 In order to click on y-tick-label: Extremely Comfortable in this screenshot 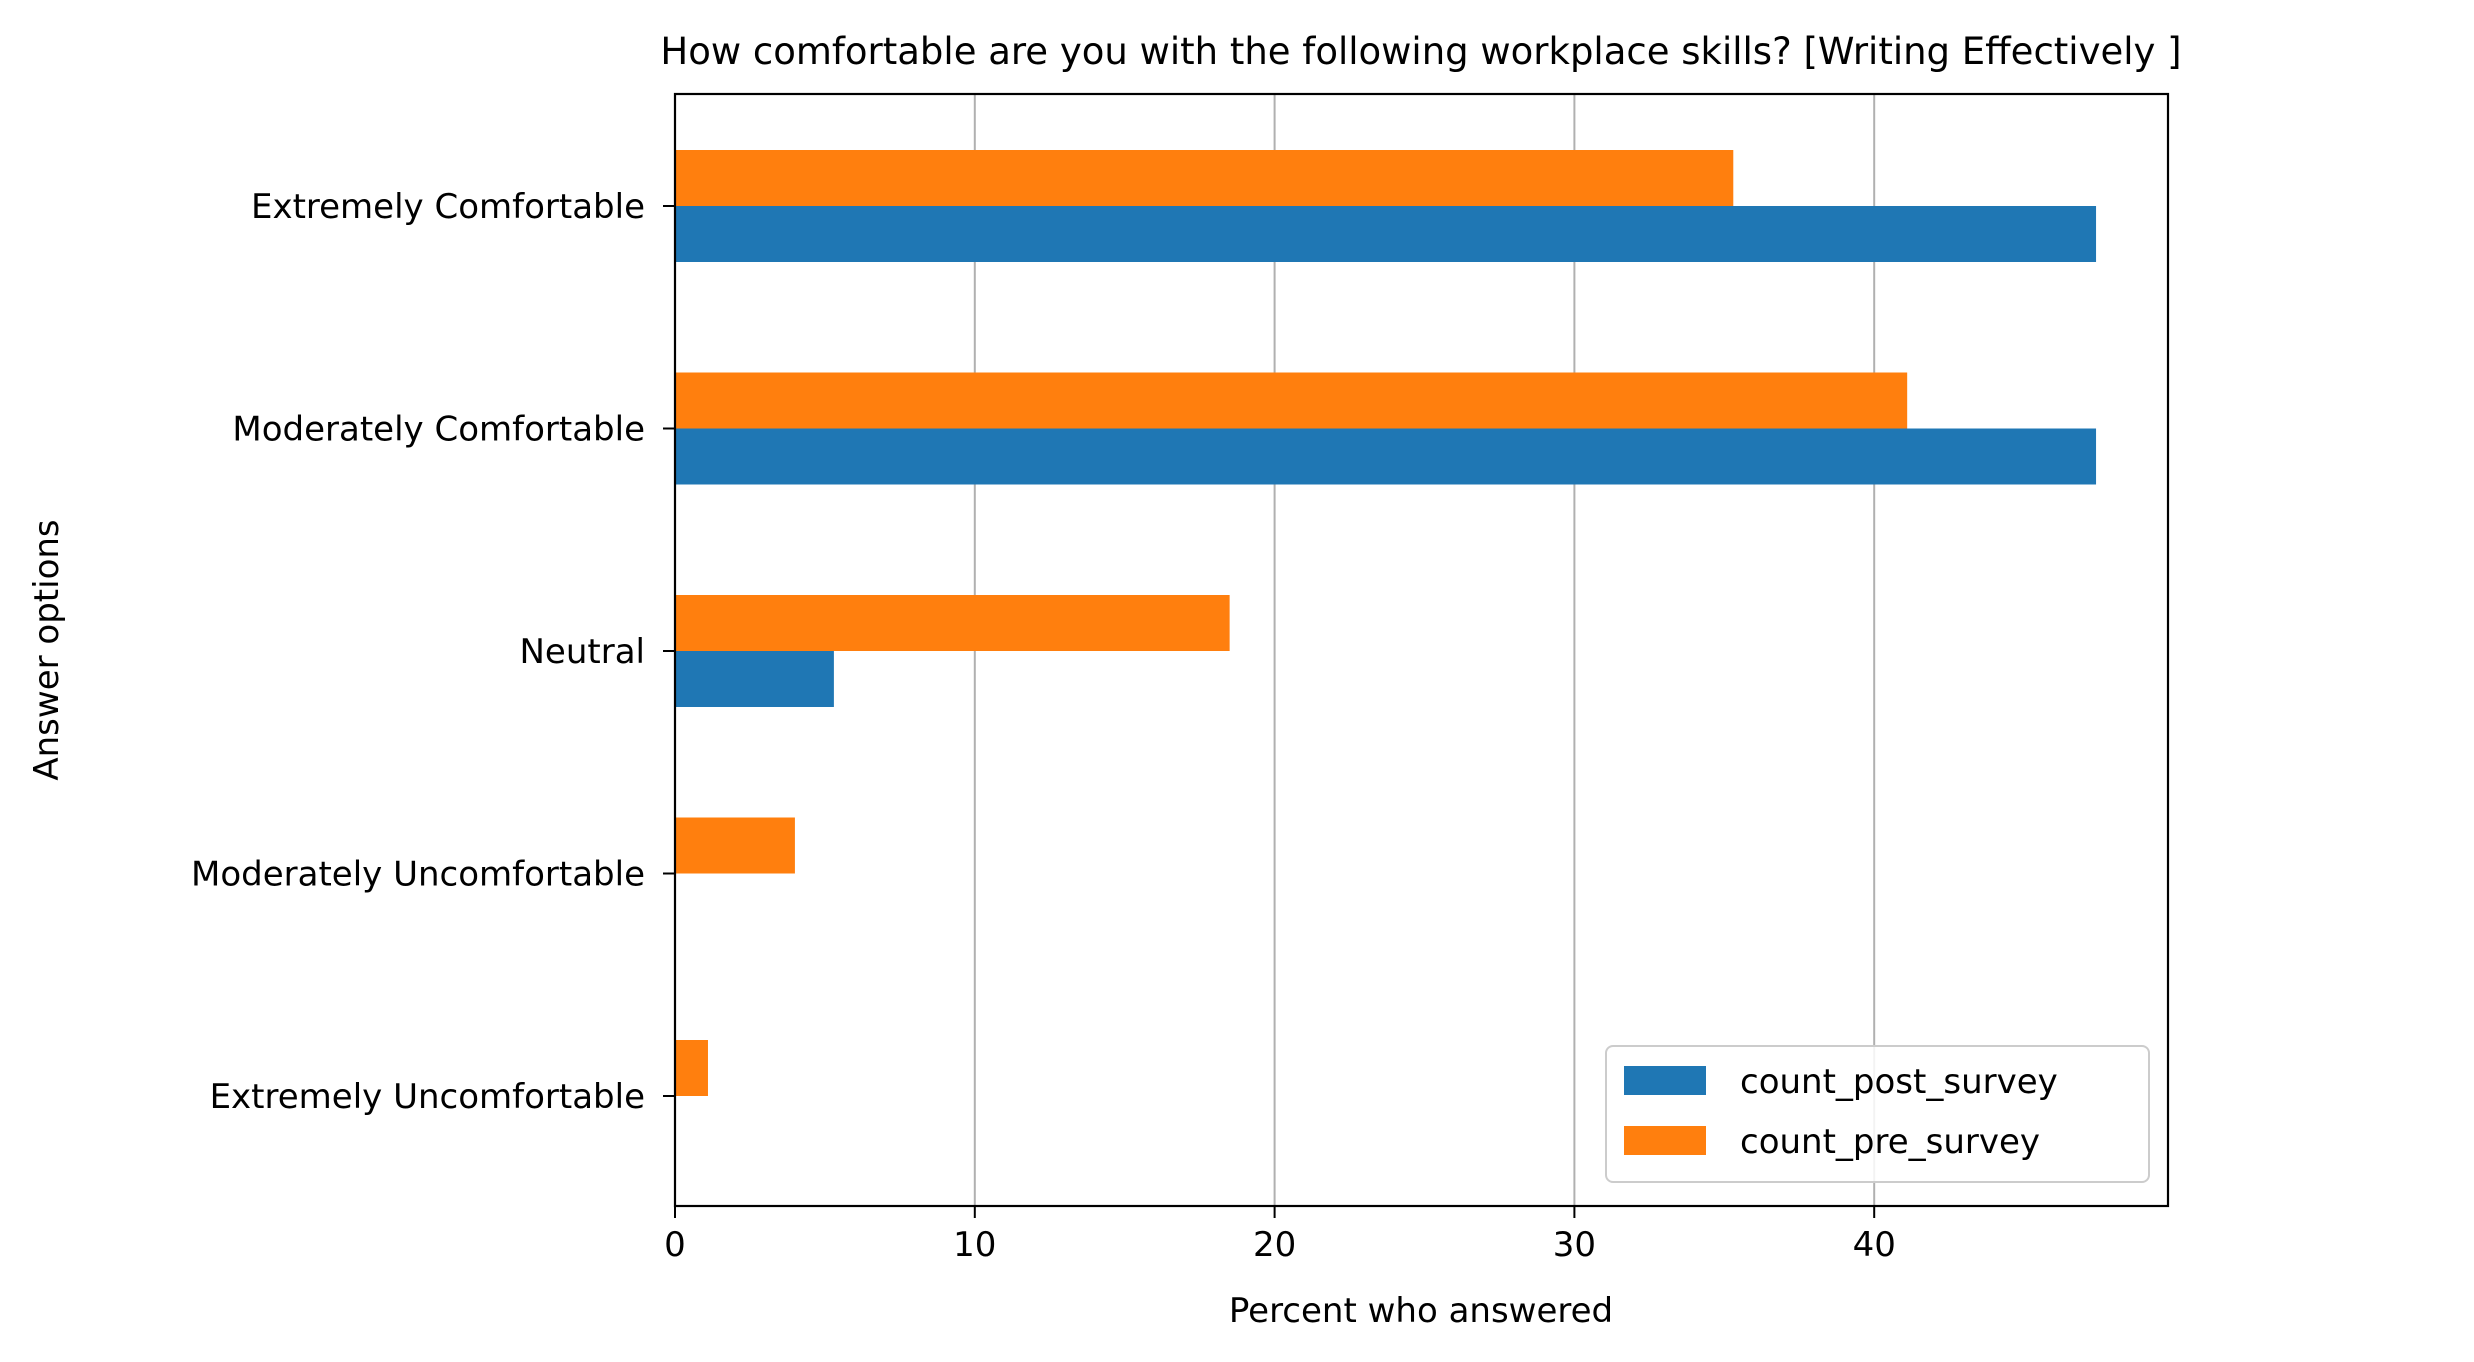, I will do `click(448, 207)`.